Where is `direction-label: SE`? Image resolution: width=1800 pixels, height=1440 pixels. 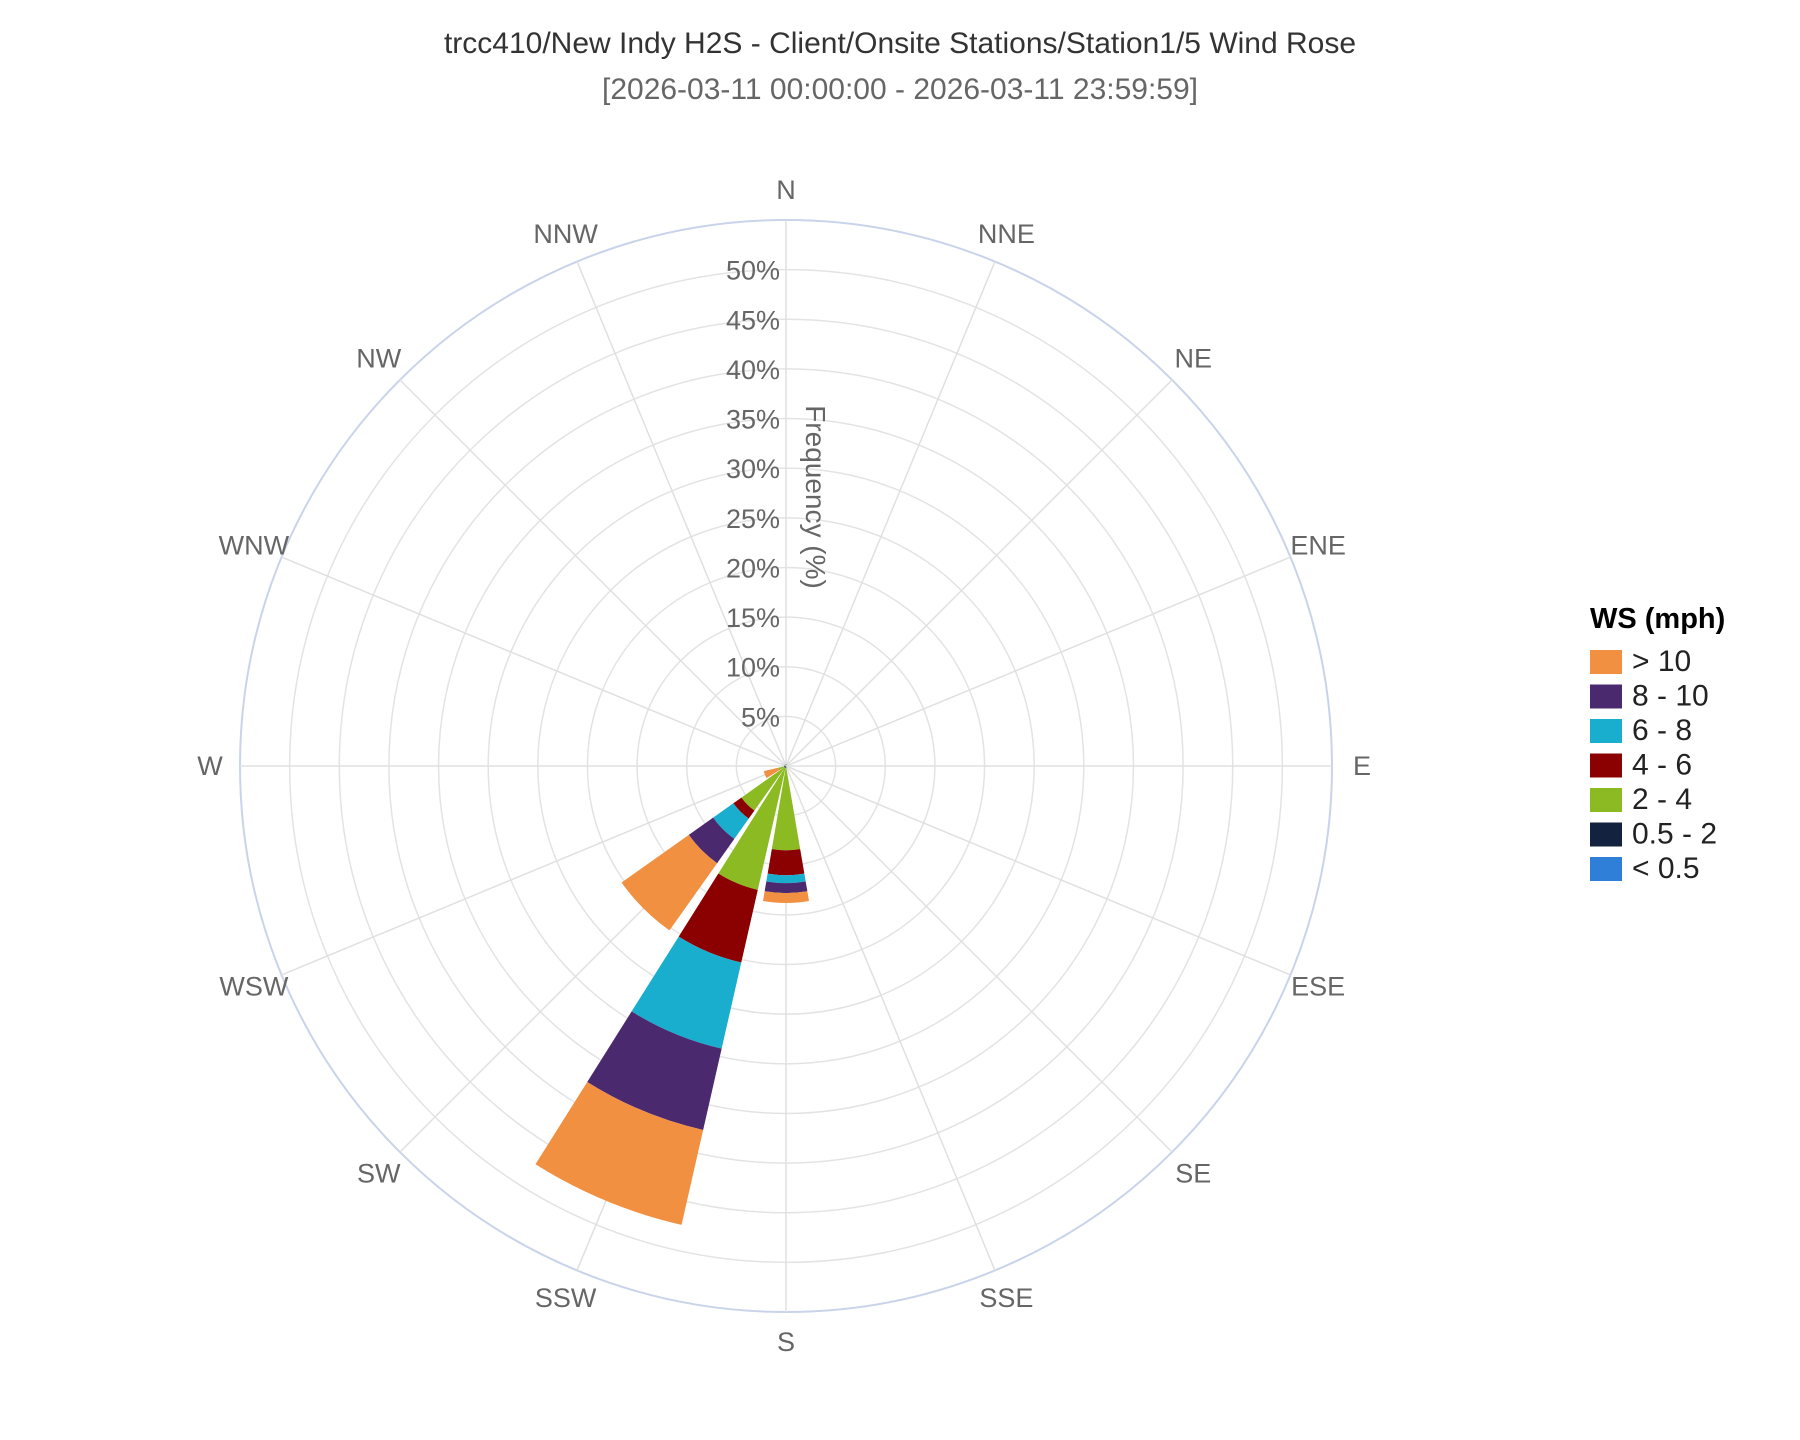
direction-label: SE is located at coordinates (1193, 1173).